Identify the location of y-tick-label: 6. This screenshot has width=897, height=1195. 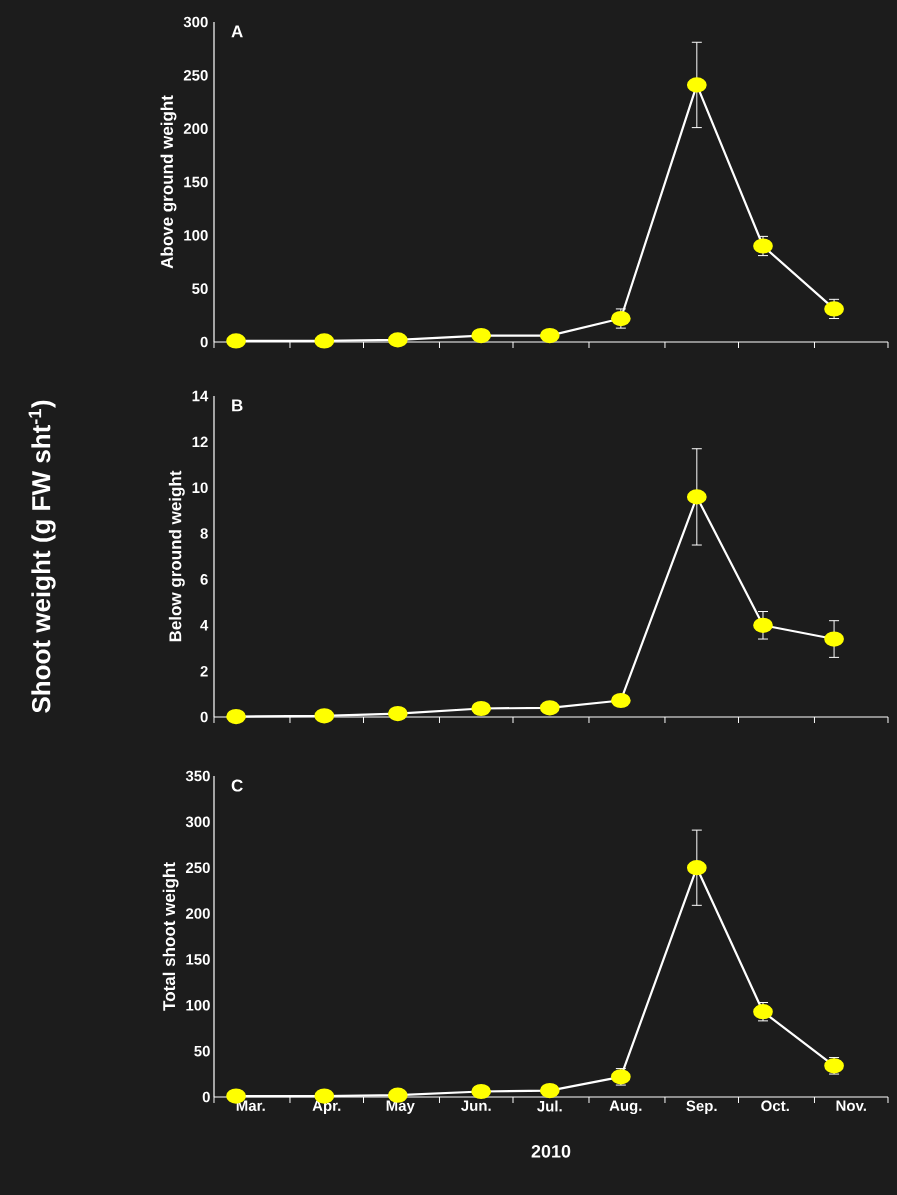
(204, 579).